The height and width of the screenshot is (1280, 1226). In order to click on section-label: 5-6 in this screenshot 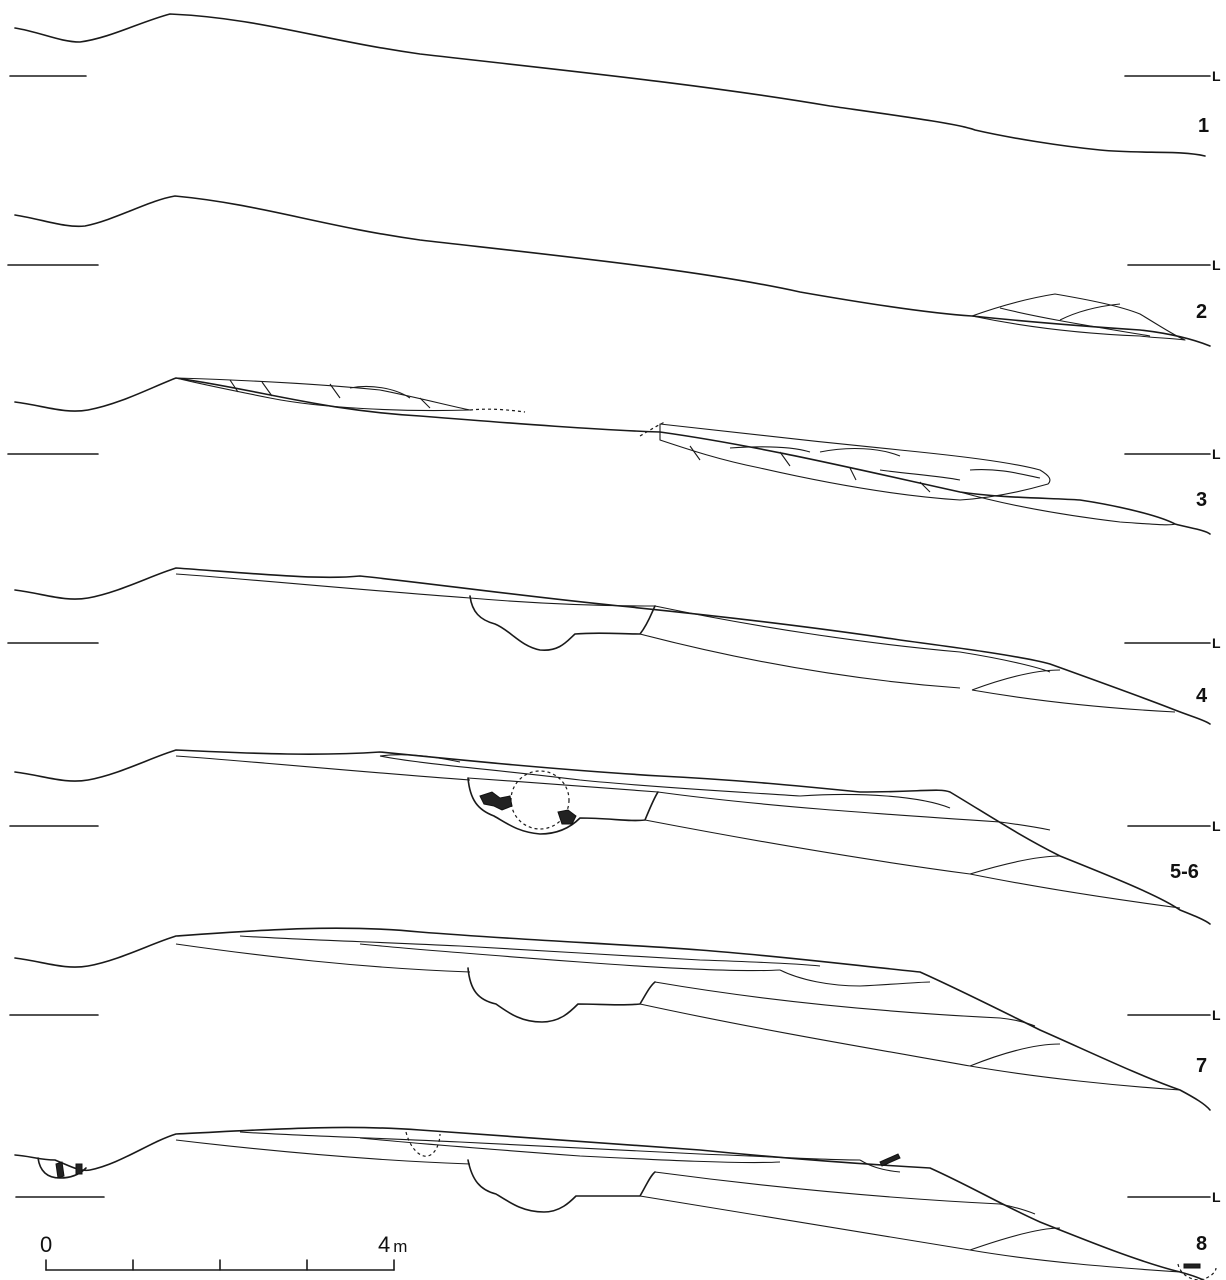, I will do `click(1184, 872)`.